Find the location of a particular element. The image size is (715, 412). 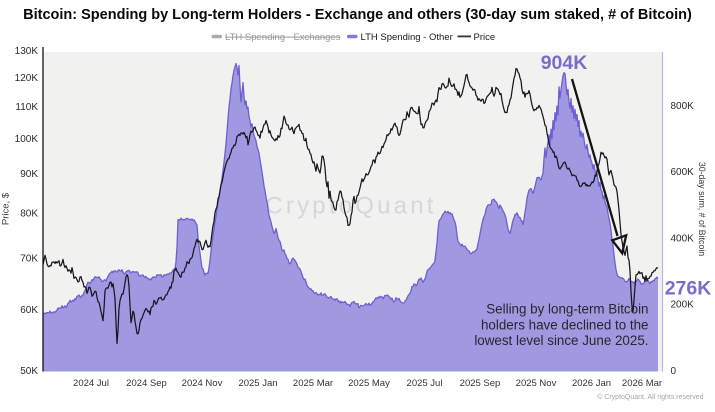

svg-text: 600K is located at coordinates (683, 172).